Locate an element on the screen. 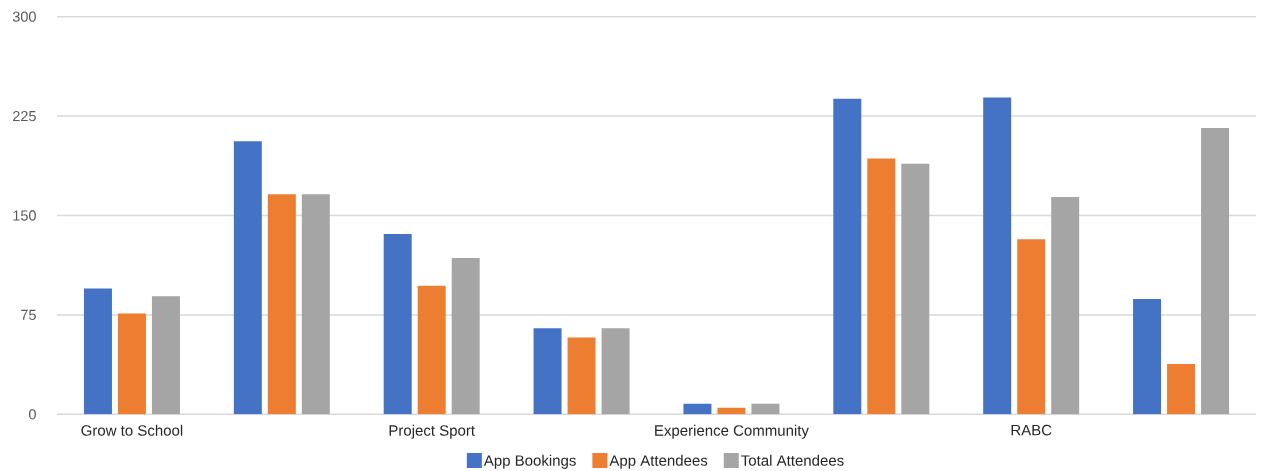 This screenshot has width=1269, height=471. y-tick-label: 300 is located at coordinates (24, 16).